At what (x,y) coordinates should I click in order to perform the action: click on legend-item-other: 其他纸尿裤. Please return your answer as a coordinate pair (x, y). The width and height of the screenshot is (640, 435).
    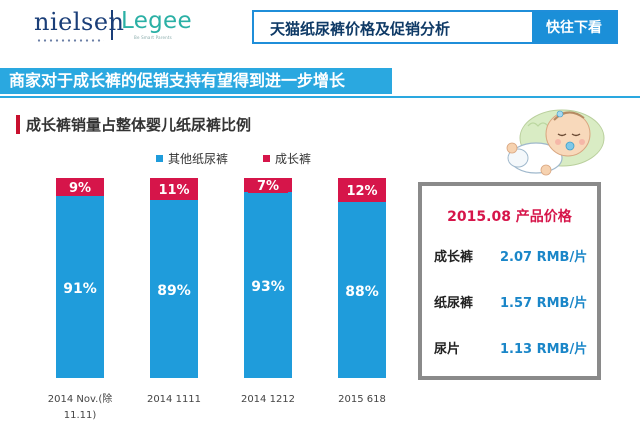
    Looking at the image, I should click on (192, 158).